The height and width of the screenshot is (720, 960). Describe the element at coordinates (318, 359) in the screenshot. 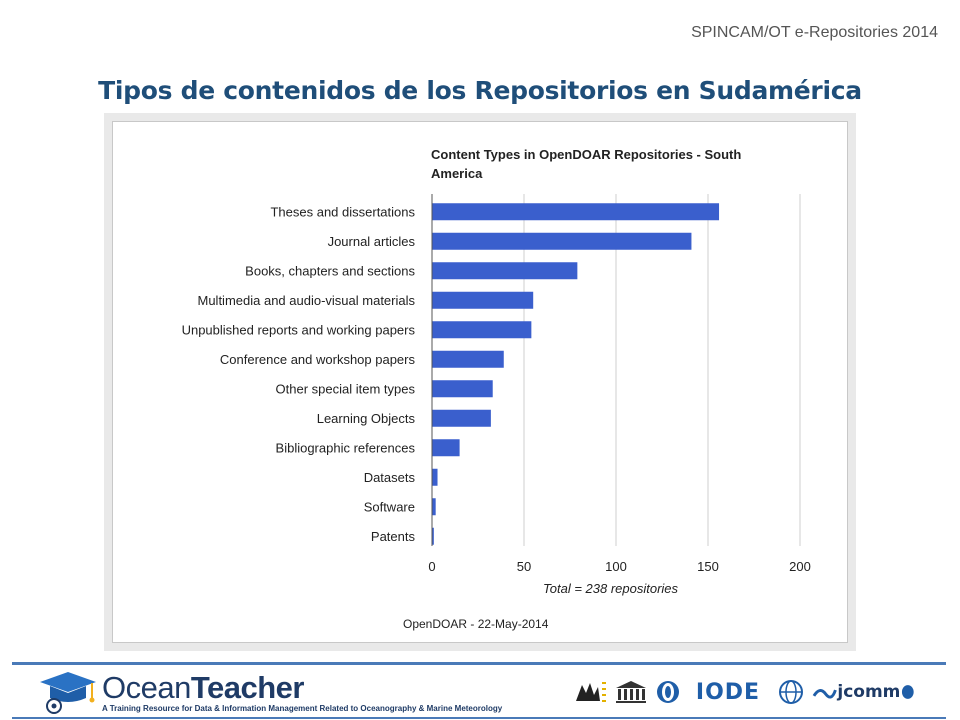

I see `category-label: Conference and workshop papers` at that location.